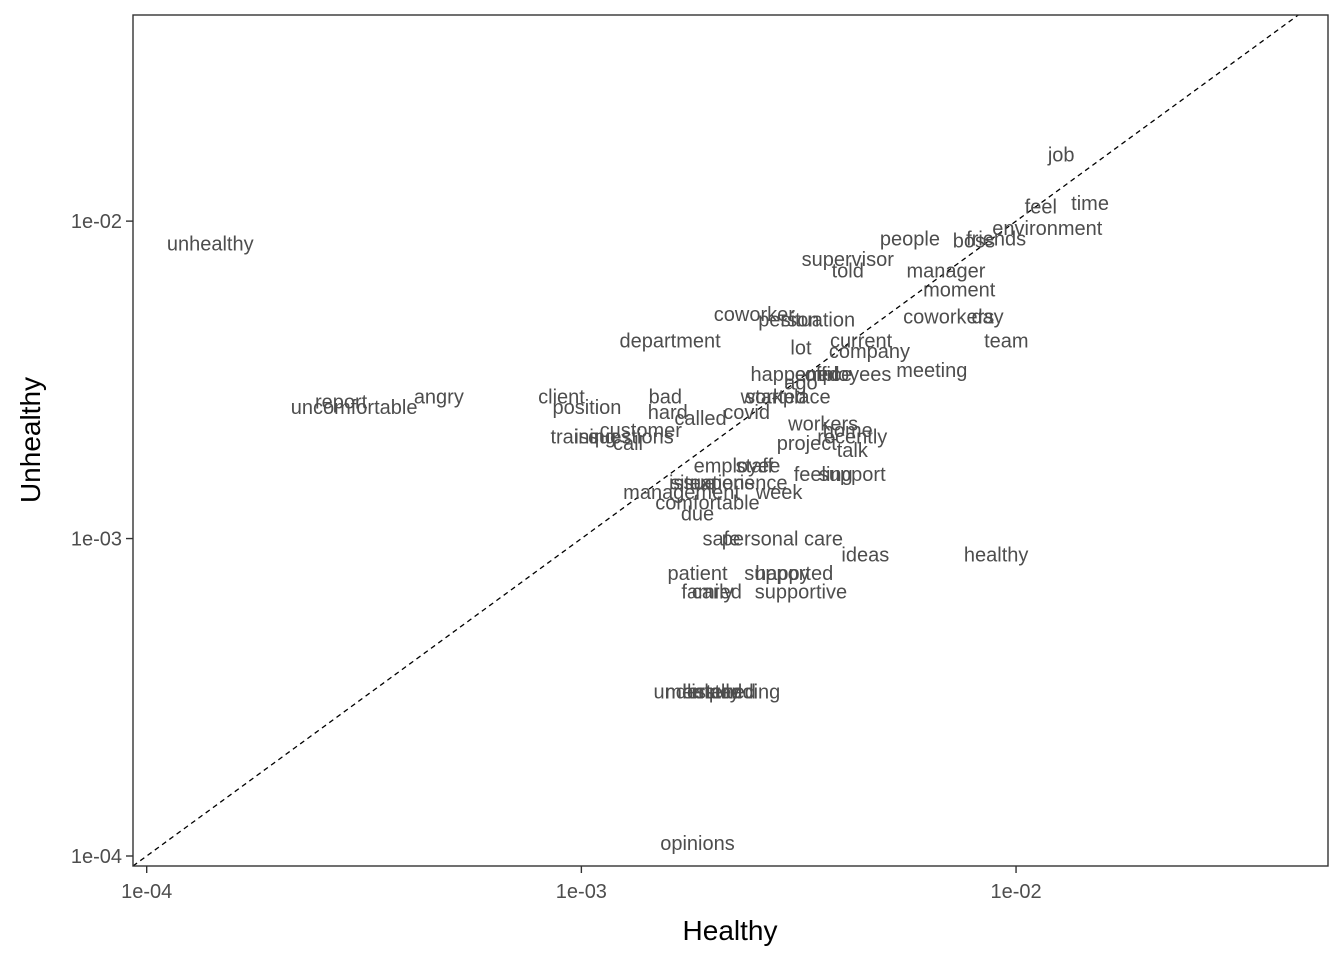  Describe the element at coordinates (146, 892) in the screenshot. I see `x-tick-label: 1e-04` at that location.